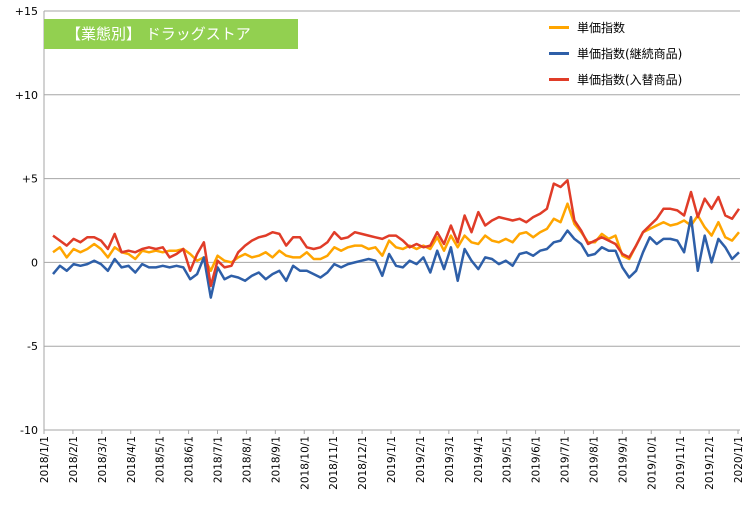 The width and height of the screenshot is (745, 510). Describe the element at coordinates (450, 459) in the screenshot. I see `x-tick-label-14: 2019/3/1` at that location.